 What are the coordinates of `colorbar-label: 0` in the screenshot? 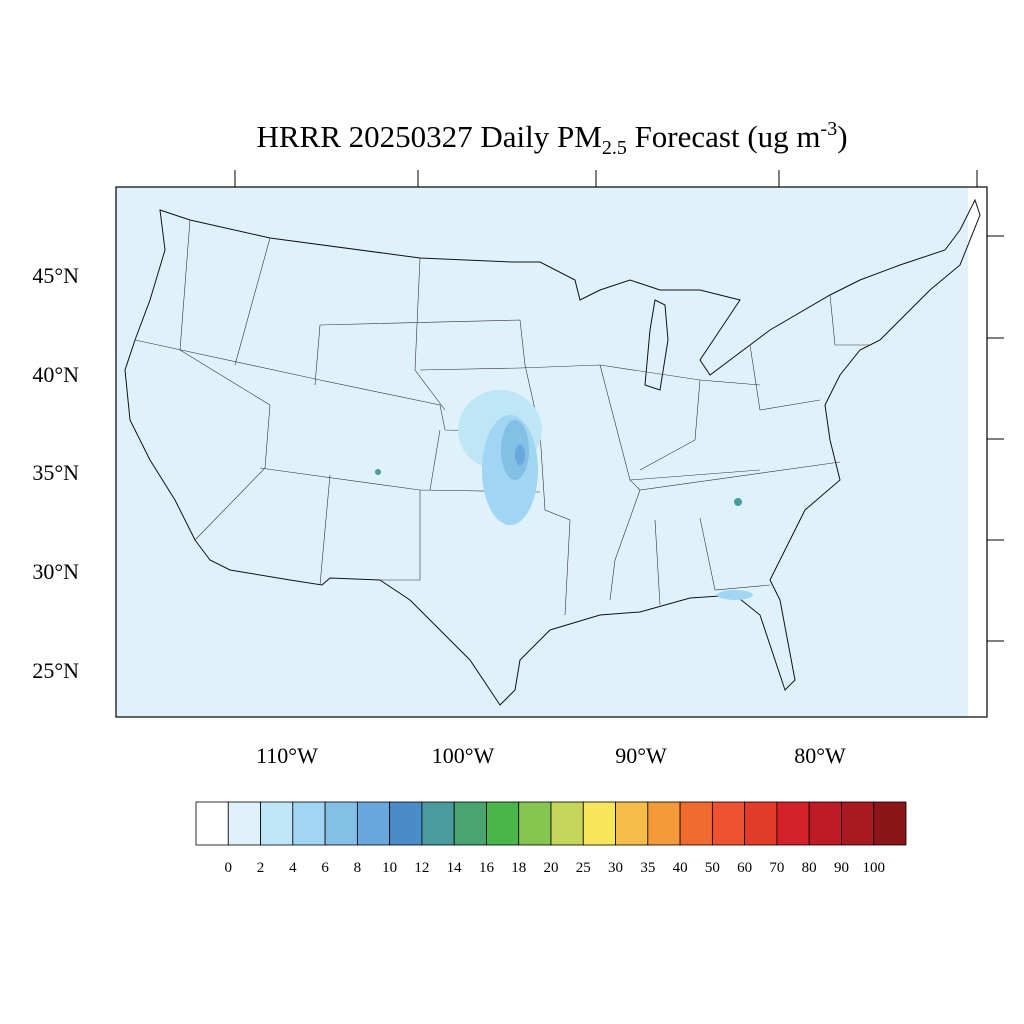 It's located at (229, 868).